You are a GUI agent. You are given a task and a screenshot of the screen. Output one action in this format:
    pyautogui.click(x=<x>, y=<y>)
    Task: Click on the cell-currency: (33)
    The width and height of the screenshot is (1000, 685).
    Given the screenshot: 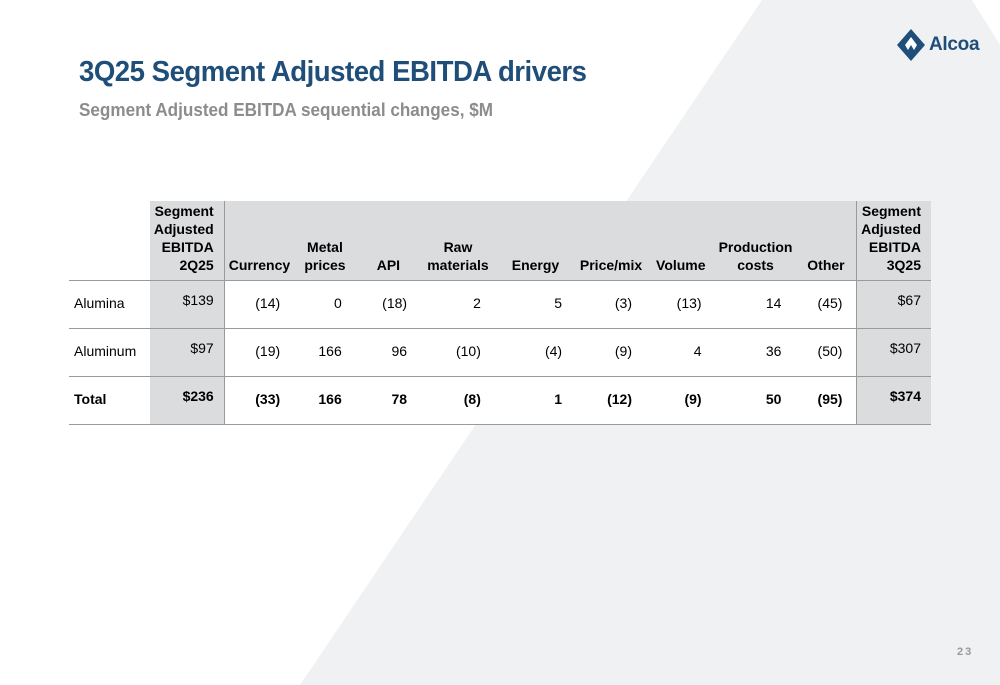 What is the action you would take?
    pyautogui.click(x=259, y=400)
    